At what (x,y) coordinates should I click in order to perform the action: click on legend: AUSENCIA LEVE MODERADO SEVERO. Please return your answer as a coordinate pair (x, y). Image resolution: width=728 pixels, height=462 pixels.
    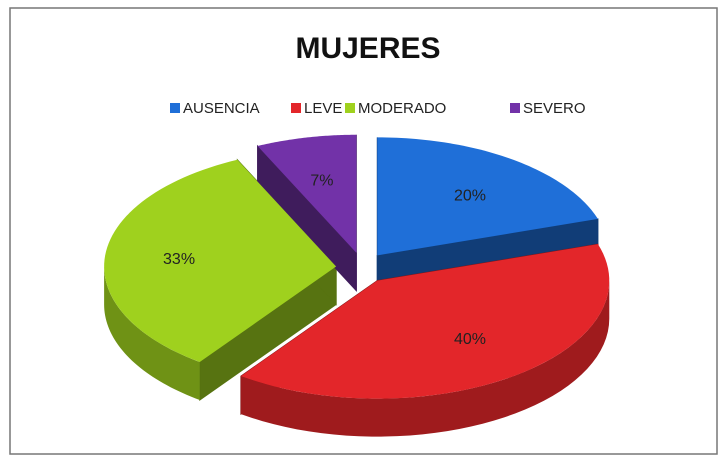
    Looking at the image, I should click on (378, 108).